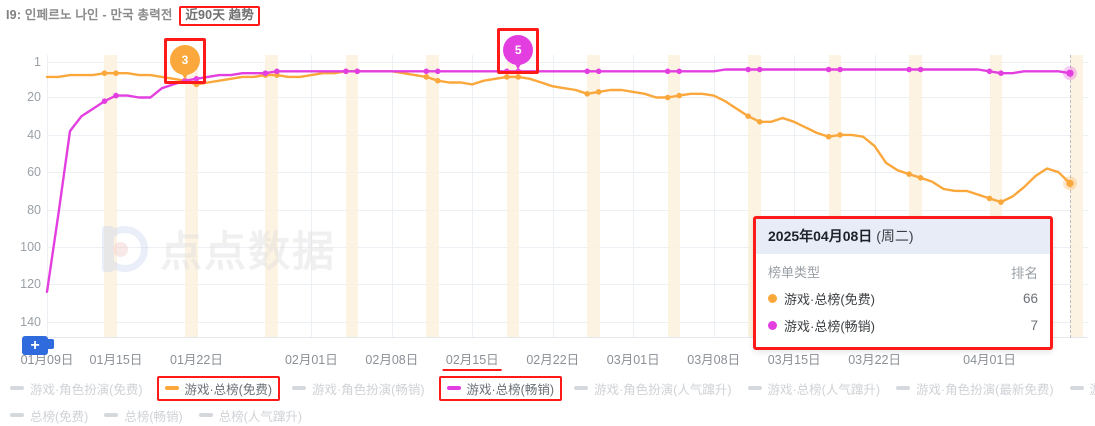  What do you see at coordinates (99, 15) in the screenshot?
I see `title-main: 인페르노 나인 - 만국 총력전` at bounding box center [99, 15].